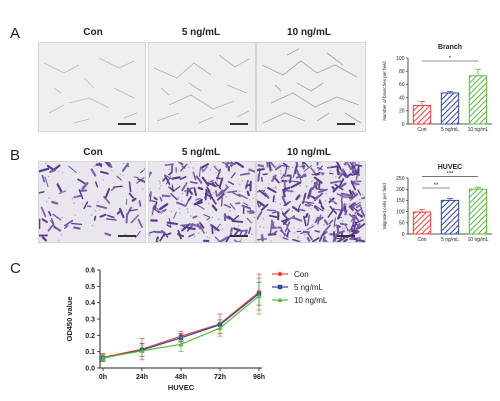  Describe the element at coordinates (201, 152) in the screenshot. I see `column-label-5ng-b: 5 ng/mL` at that location.